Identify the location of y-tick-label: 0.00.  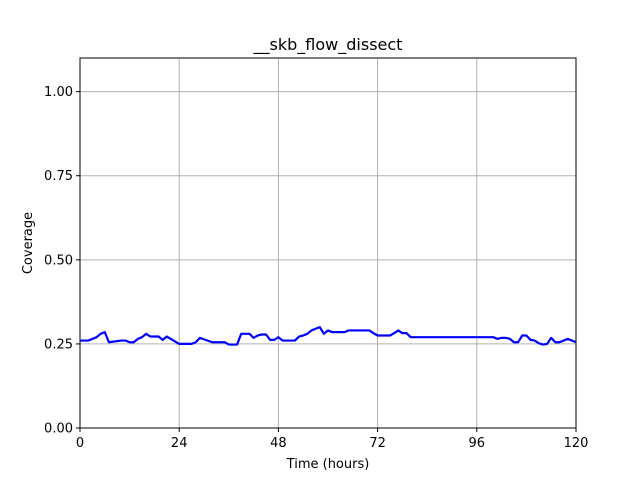
(58, 429).